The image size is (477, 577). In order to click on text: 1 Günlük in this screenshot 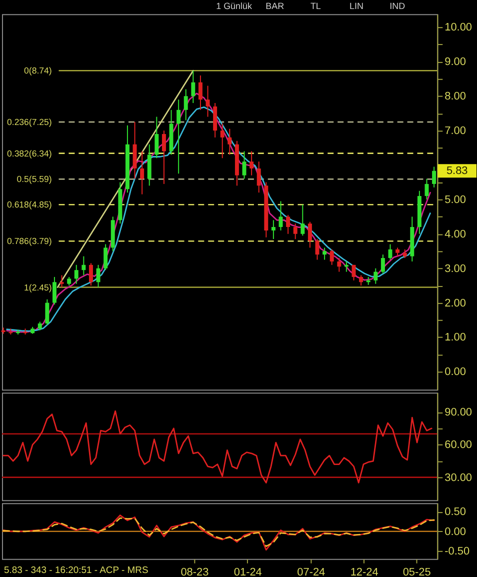, I will do `click(234, 6)`.